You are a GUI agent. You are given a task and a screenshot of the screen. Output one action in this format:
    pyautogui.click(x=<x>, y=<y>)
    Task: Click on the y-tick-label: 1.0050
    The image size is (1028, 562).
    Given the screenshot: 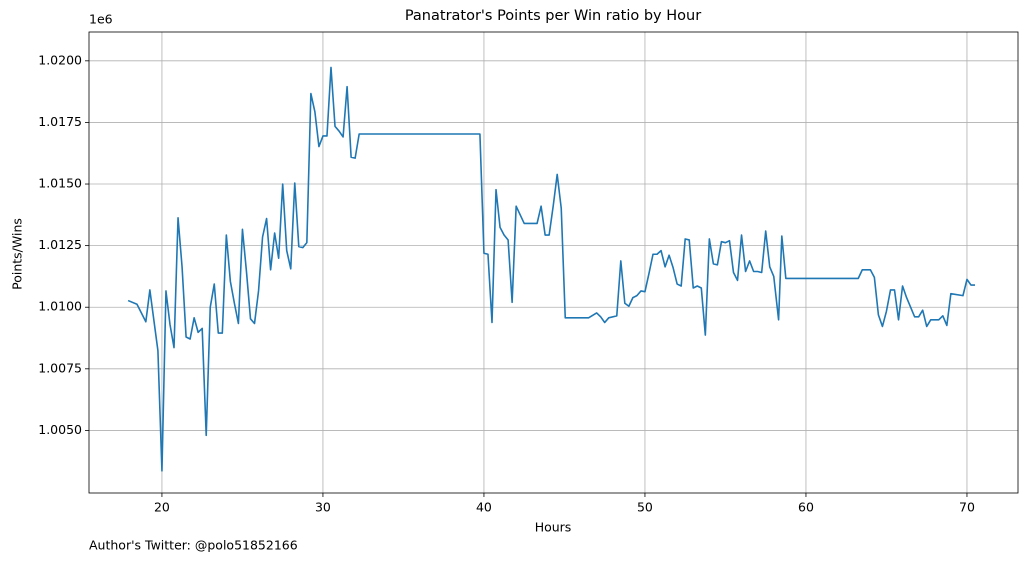 What is the action you would take?
    pyautogui.click(x=60, y=429)
    